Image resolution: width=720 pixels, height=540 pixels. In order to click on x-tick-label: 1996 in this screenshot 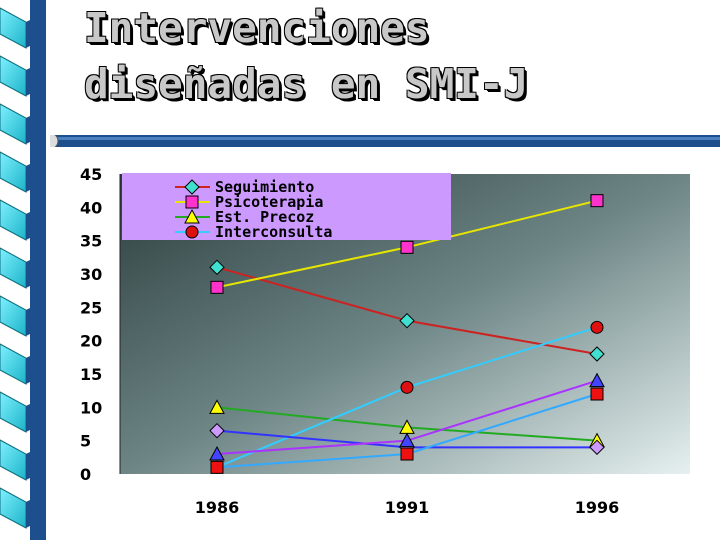, I will do `click(597, 507)`.